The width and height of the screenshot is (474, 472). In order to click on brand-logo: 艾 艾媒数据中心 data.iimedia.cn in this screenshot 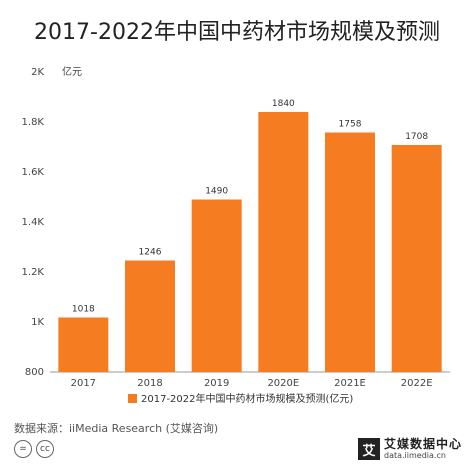, I will do `click(409, 448)`.